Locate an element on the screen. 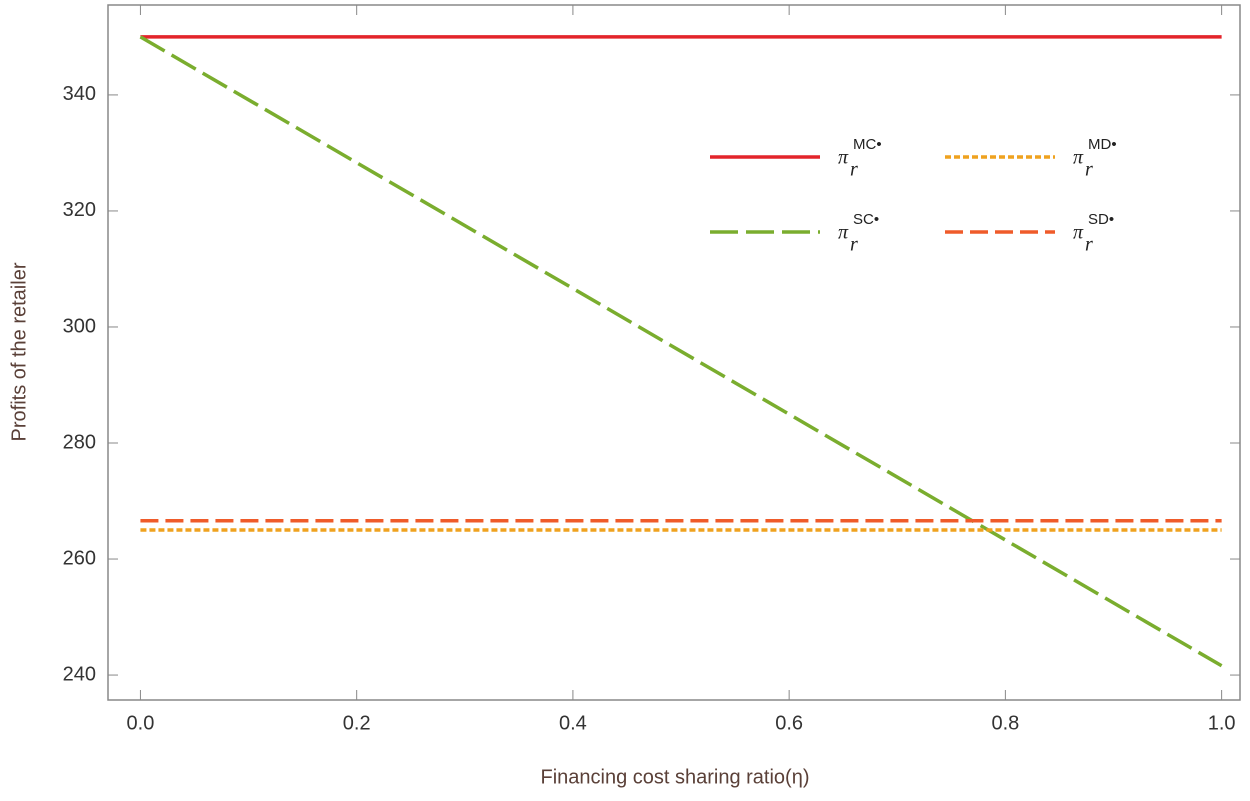  legend-label: SC• is located at coordinates (866, 219).